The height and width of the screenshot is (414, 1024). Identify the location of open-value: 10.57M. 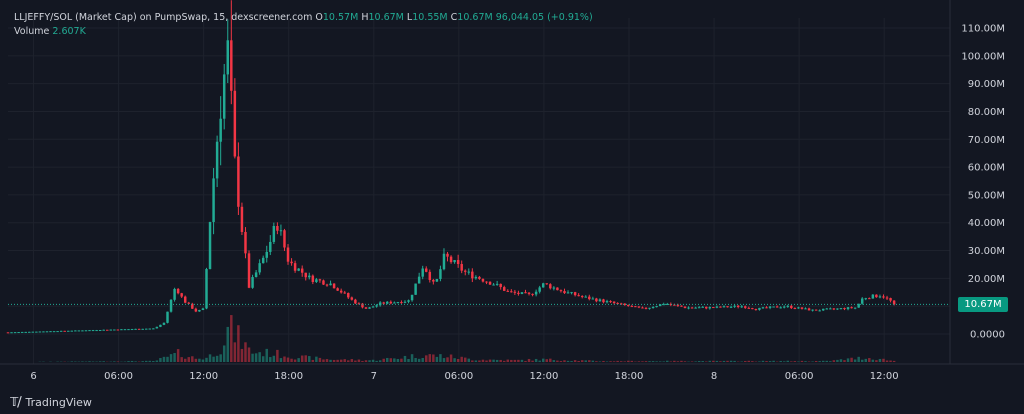
(340, 17).